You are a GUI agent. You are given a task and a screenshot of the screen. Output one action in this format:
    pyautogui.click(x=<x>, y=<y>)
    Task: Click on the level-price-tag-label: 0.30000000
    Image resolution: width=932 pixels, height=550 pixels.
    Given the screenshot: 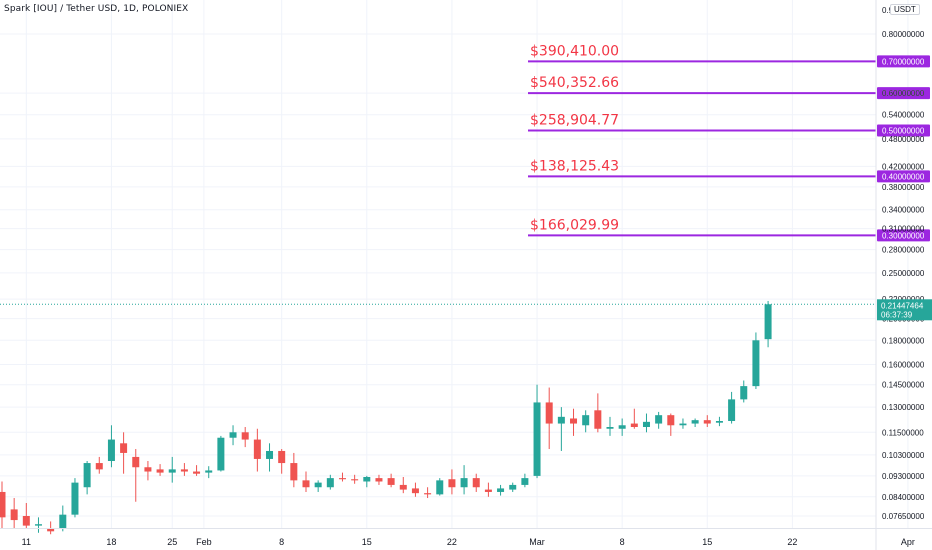 What is the action you would take?
    pyautogui.click(x=903, y=235)
    